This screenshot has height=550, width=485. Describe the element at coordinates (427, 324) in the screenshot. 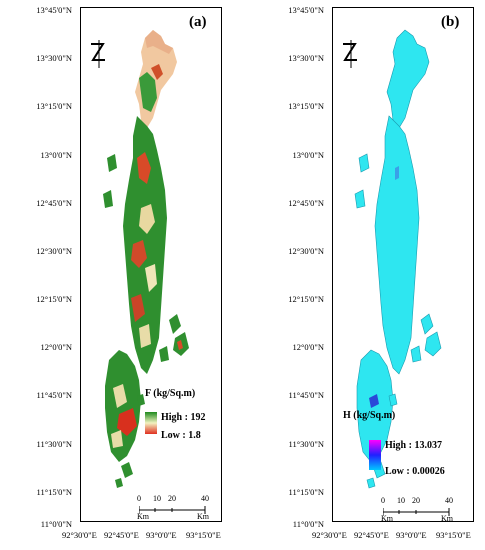

I see `east-island-b` at that location.